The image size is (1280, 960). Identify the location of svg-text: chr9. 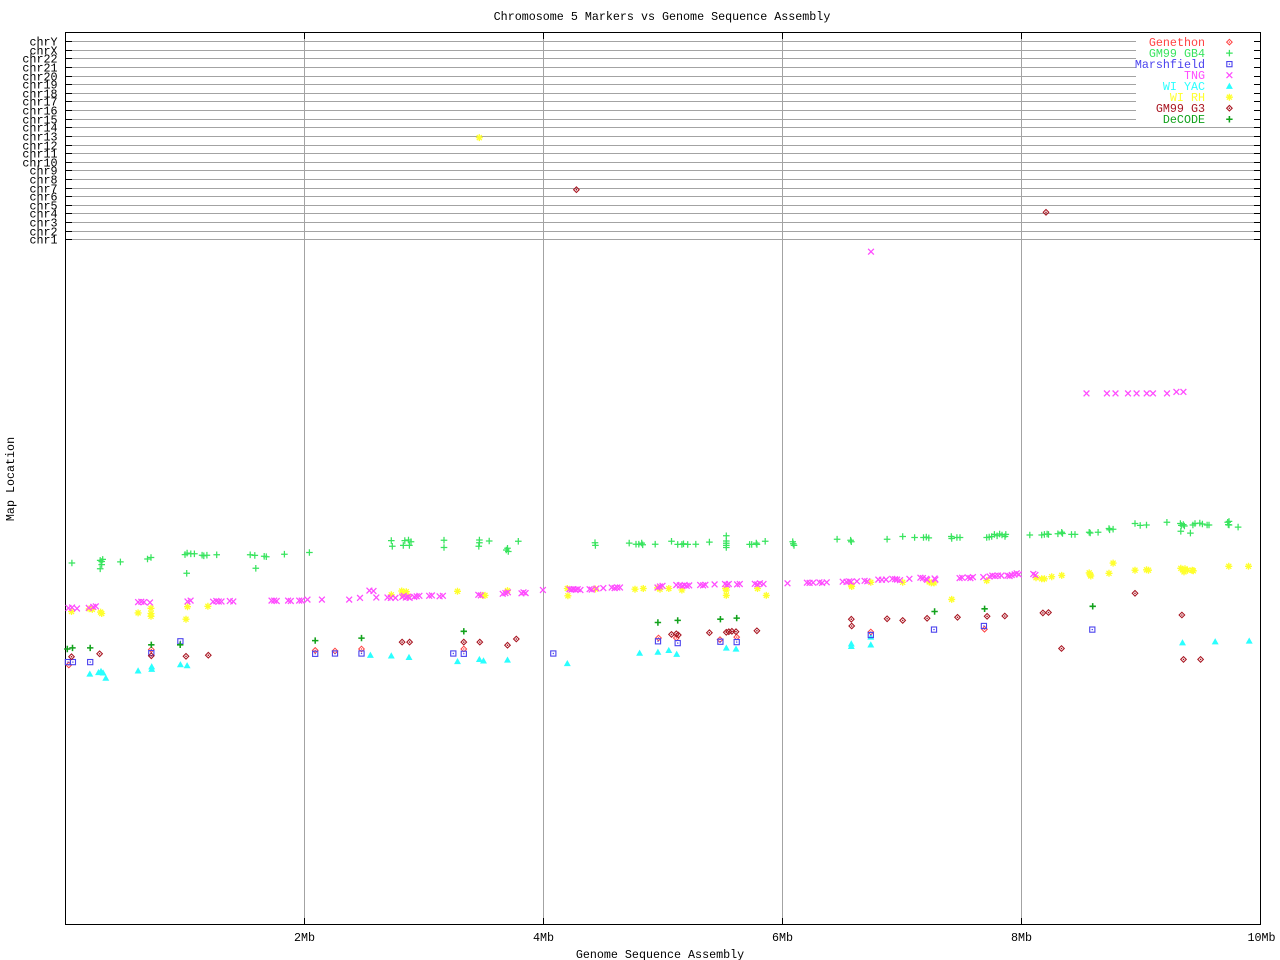
(43, 172).